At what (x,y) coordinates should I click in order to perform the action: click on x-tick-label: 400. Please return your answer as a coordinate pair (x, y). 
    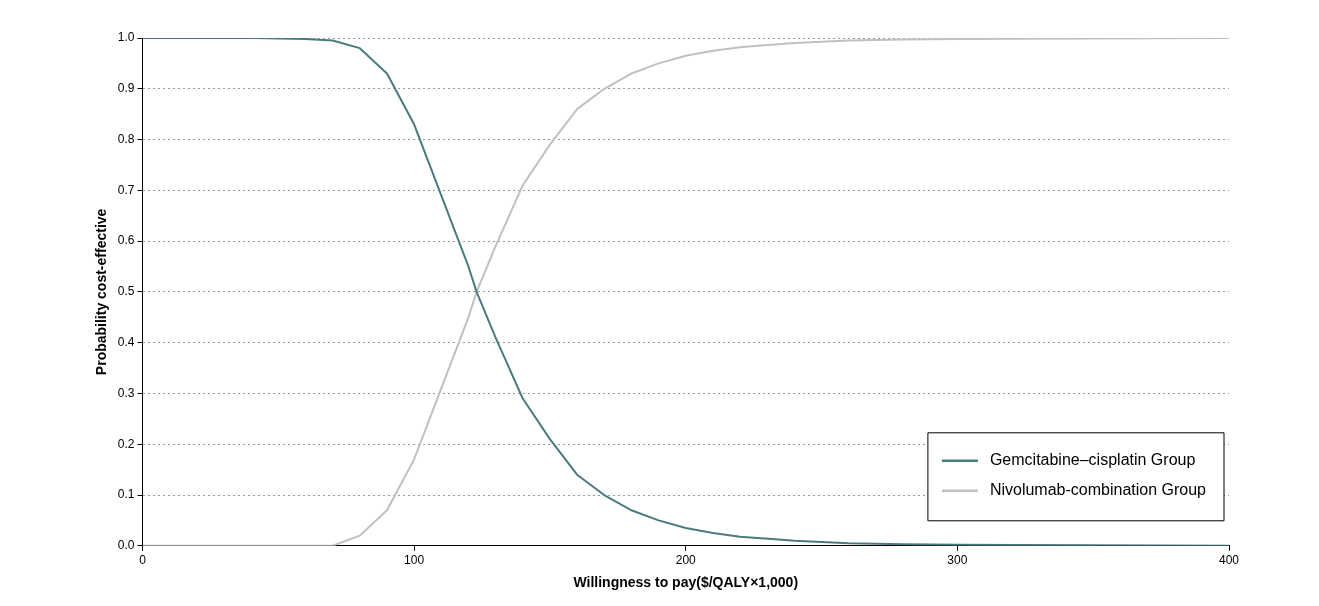
    Looking at the image, I should click on (1229, 560).